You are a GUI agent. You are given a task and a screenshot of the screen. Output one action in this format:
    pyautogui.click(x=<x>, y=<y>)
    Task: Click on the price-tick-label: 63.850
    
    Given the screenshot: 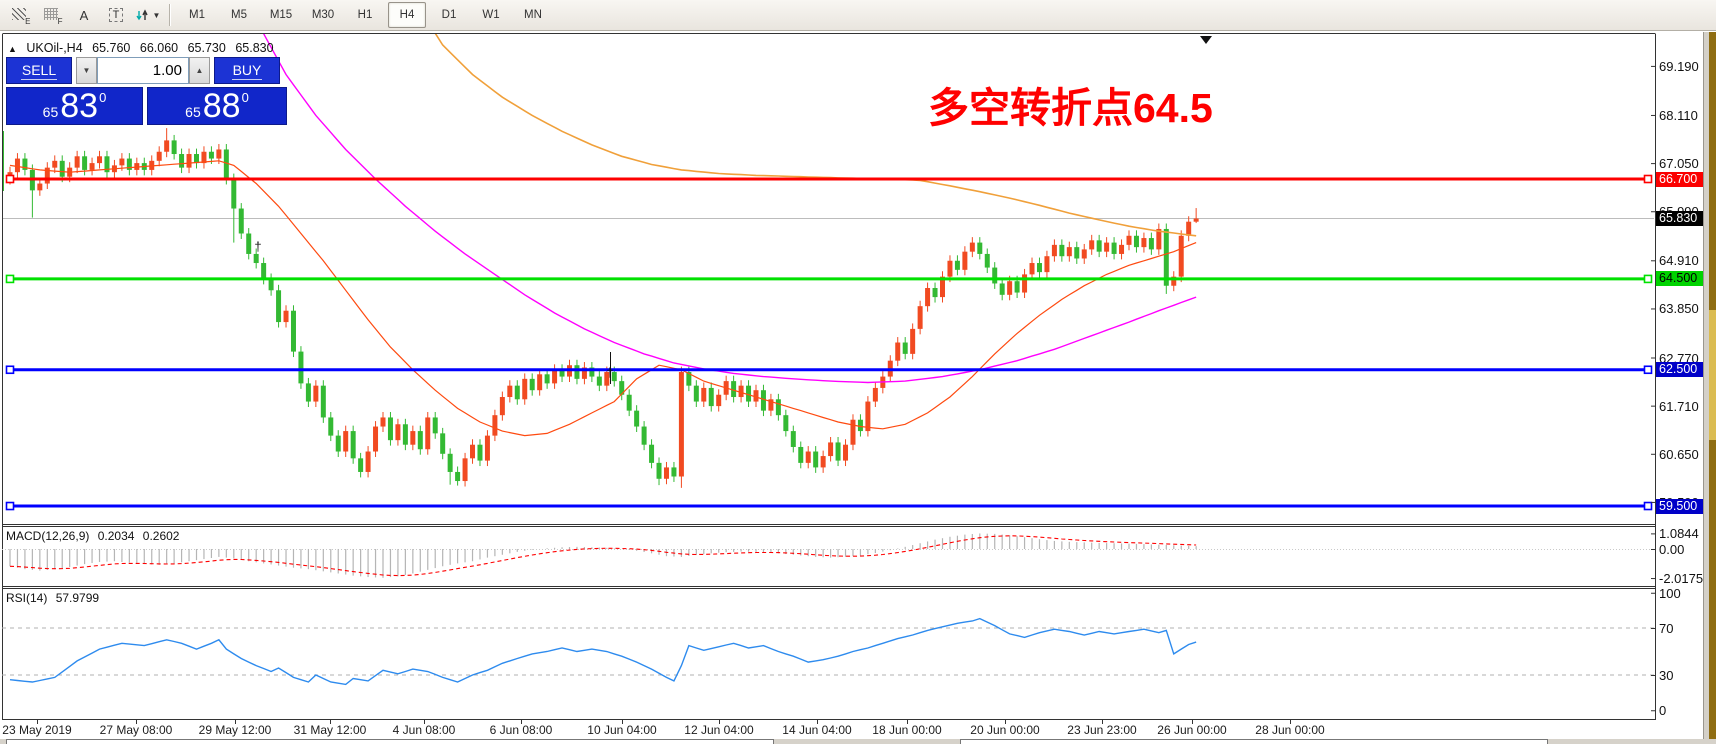 What is the action you would take?
    pyautogui.click(x=1679, y=309)
    